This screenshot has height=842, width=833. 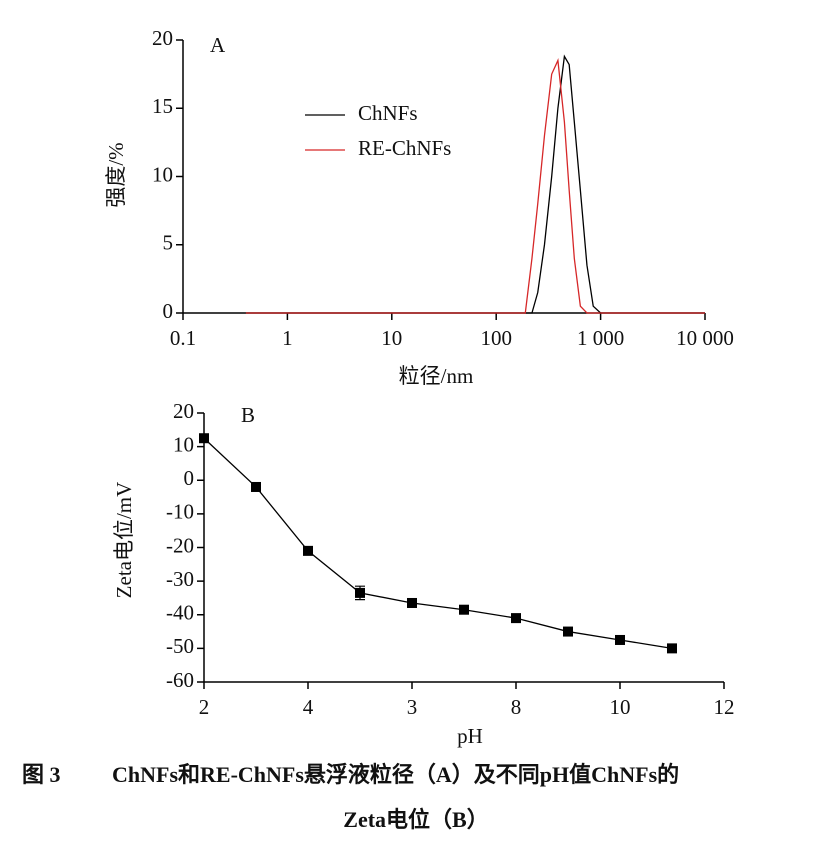 I want to click on y-tick-label: 5, so click(x=168, y=243).